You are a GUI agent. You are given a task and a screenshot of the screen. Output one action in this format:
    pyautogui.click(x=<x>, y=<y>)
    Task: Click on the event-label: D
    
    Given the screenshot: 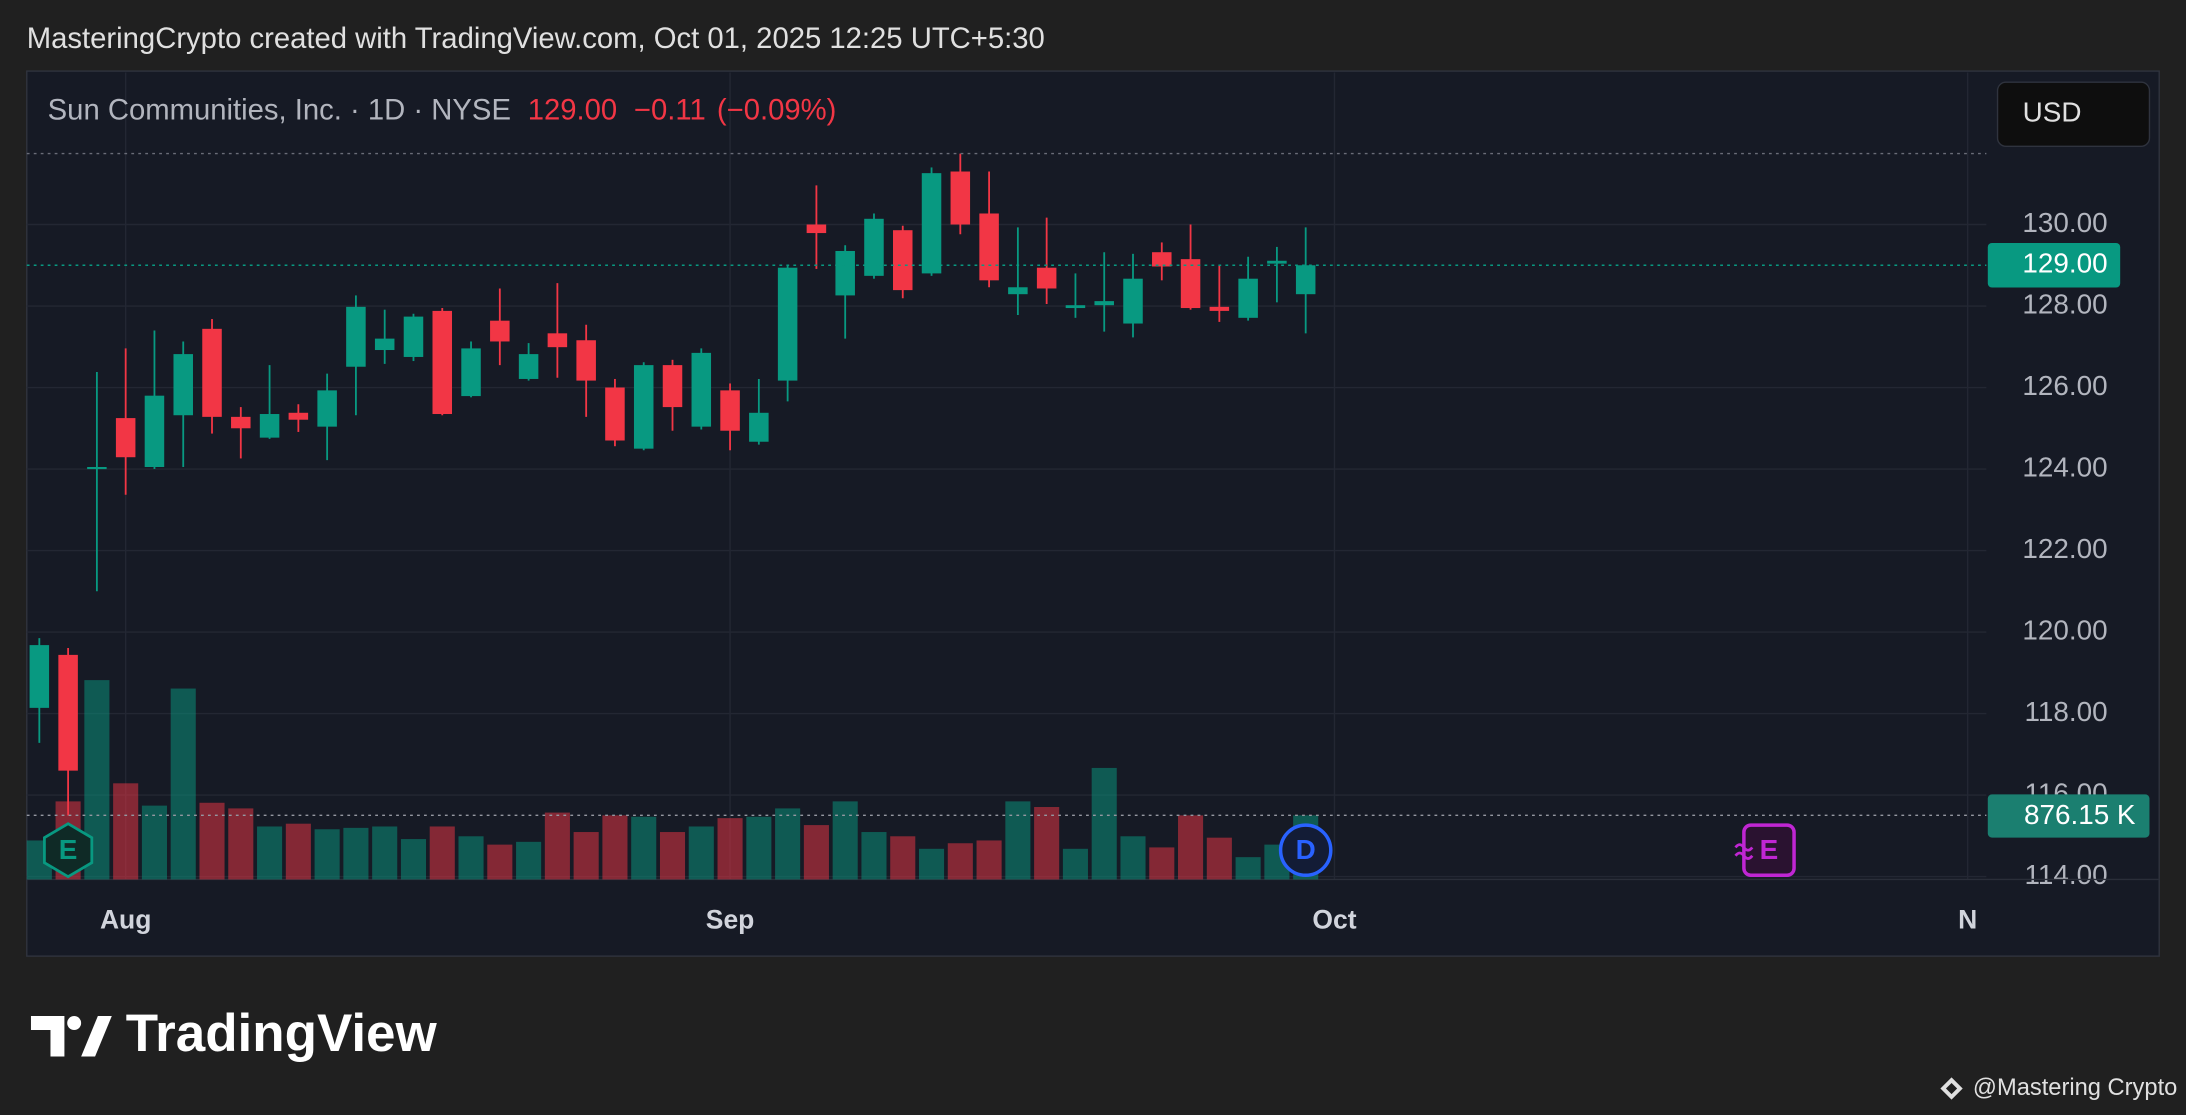 What is the action you would take?
    pyautogui.click(x=1306, y=849)
    